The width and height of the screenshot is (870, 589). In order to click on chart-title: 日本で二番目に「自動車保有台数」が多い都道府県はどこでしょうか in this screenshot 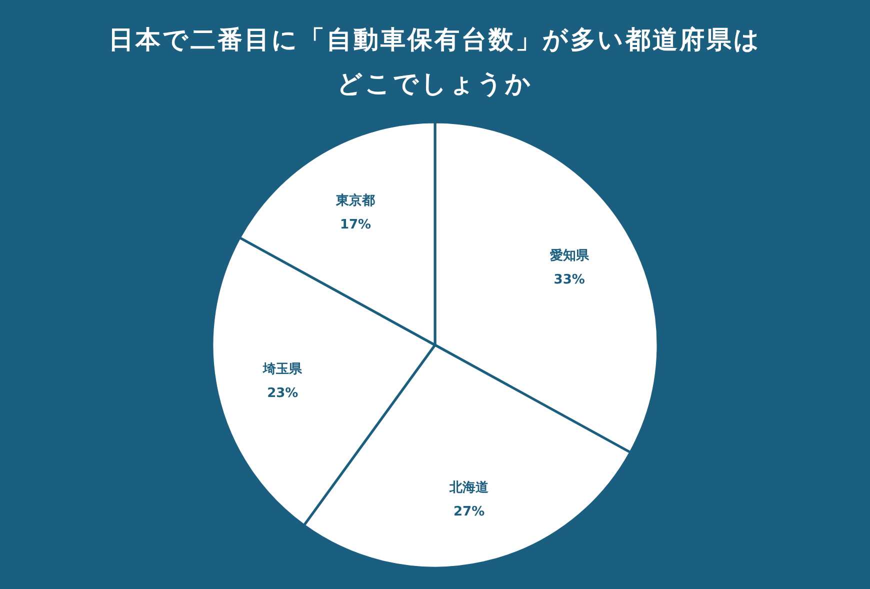, I will do `click(435, 62)`.